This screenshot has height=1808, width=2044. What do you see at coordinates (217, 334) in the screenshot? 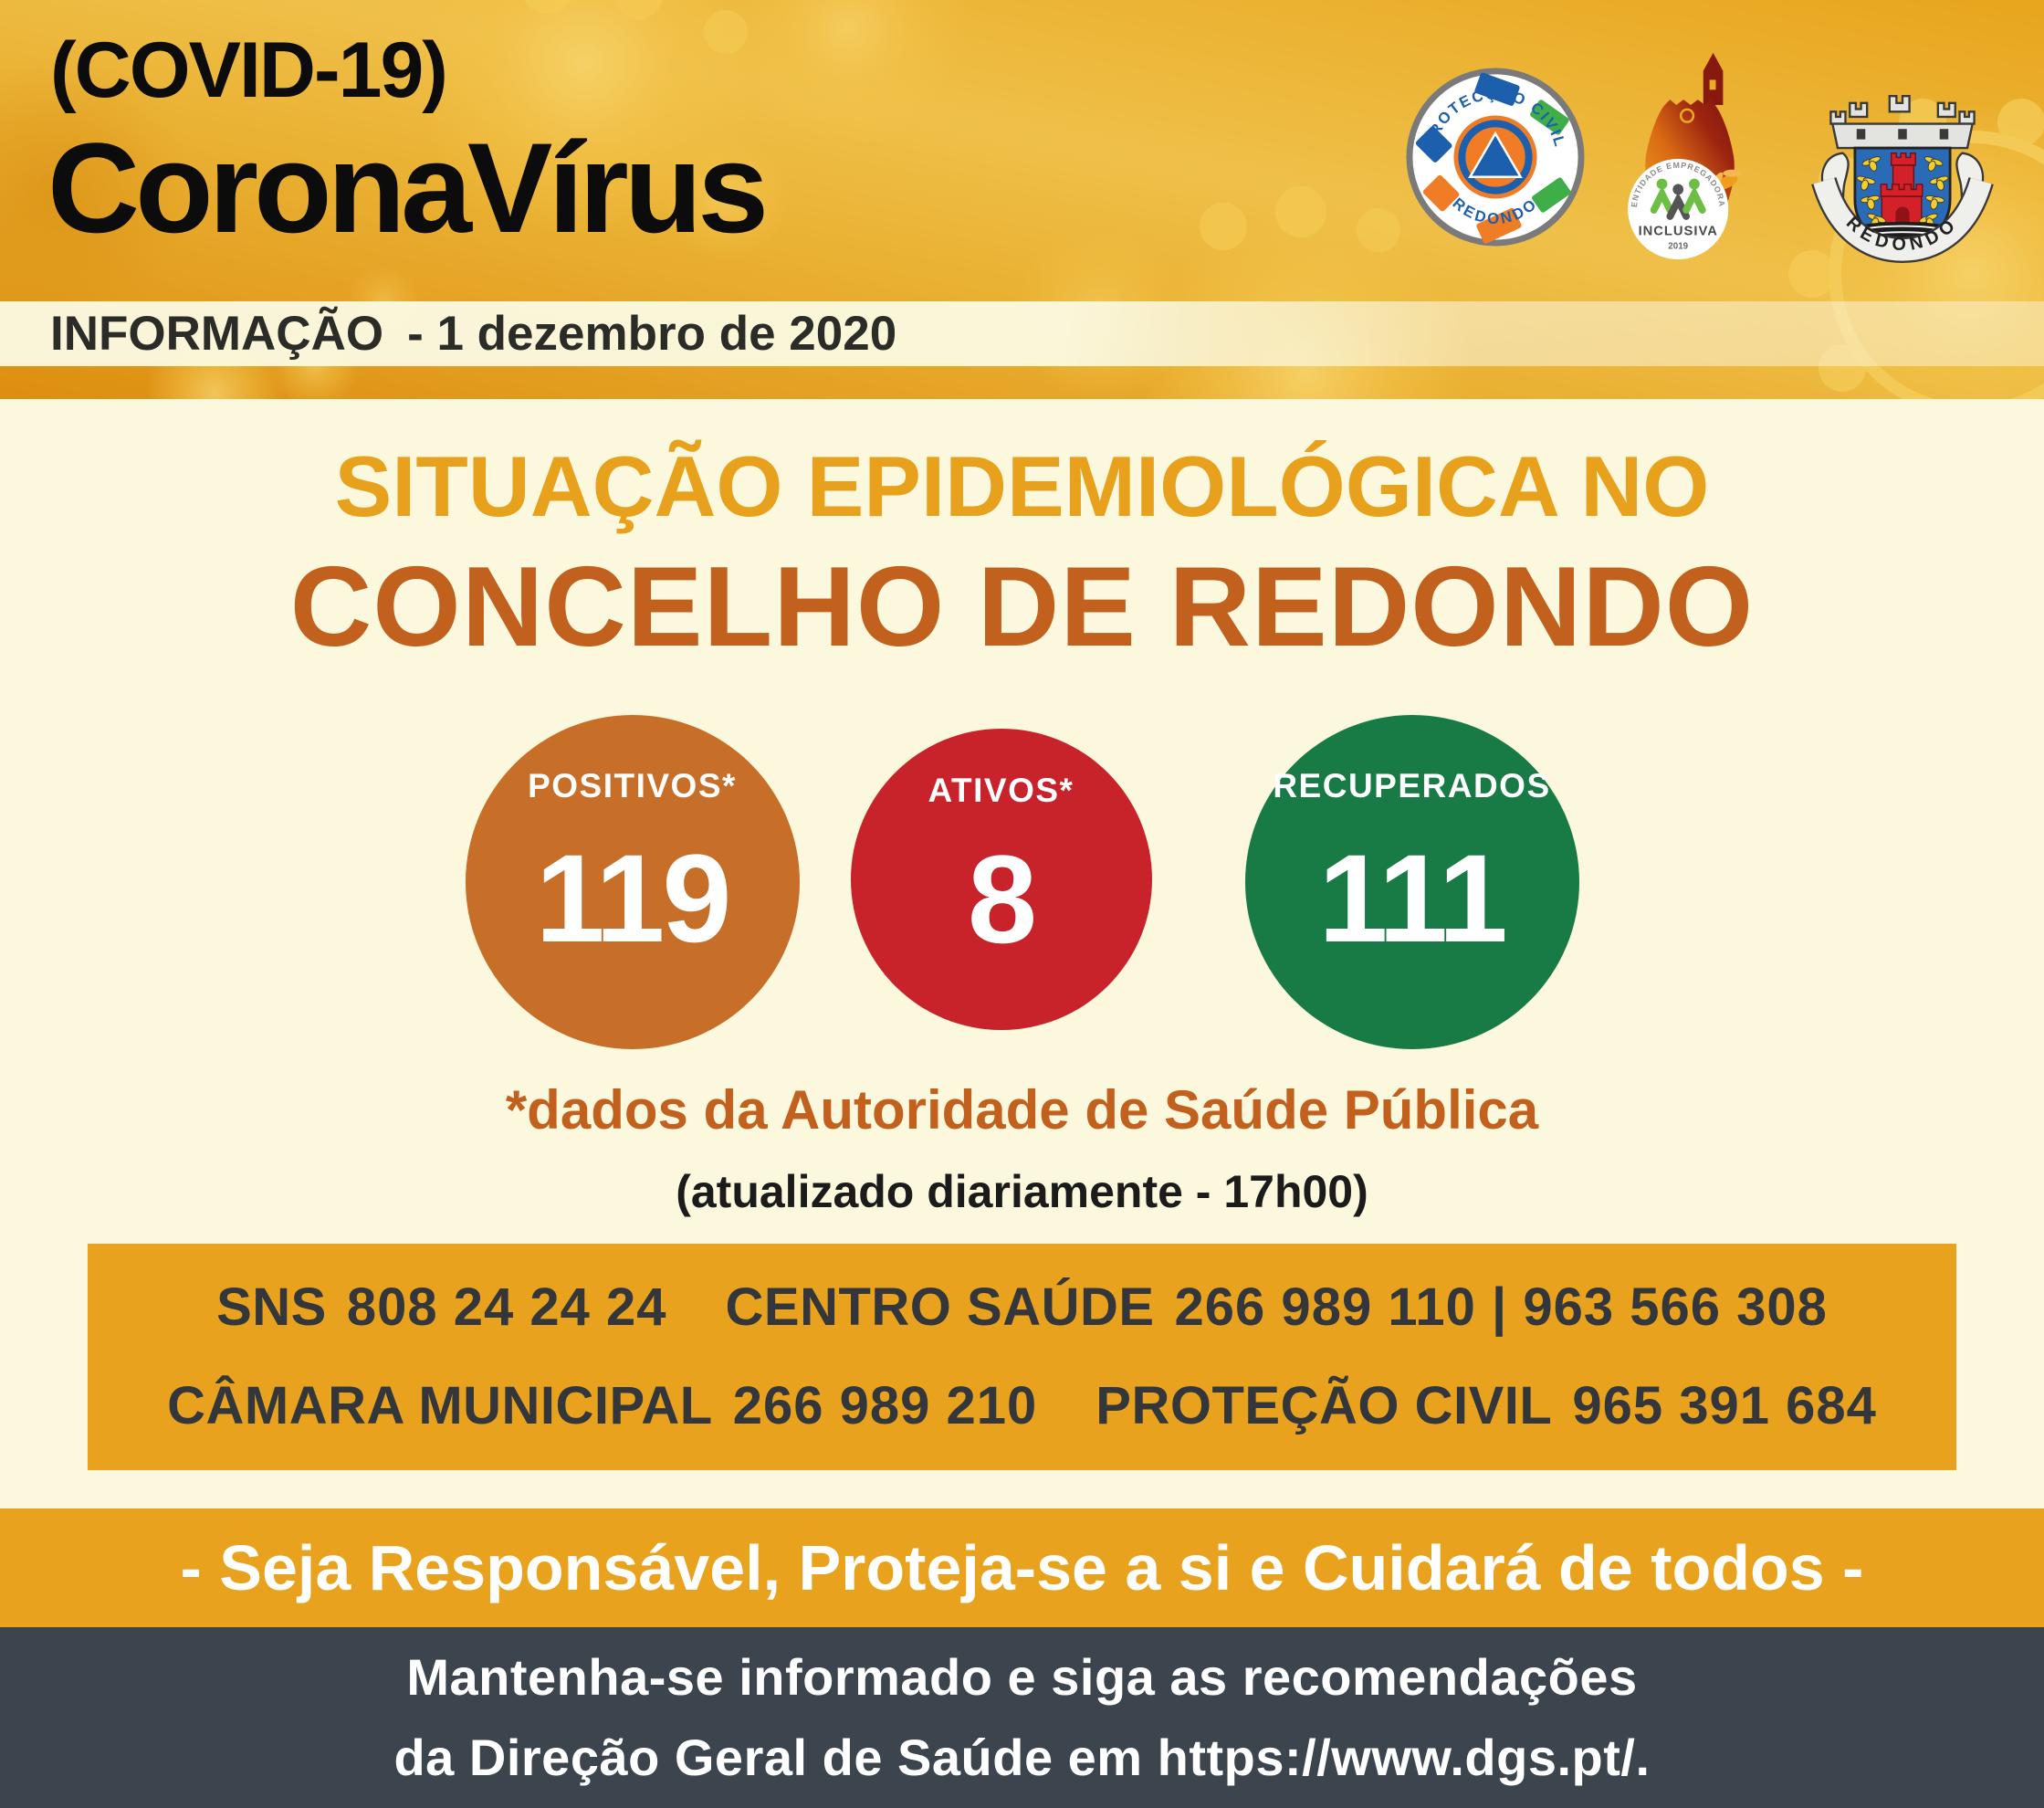
I see `info-label: INFORMAÇÃO` at bounding box center [217, 334].